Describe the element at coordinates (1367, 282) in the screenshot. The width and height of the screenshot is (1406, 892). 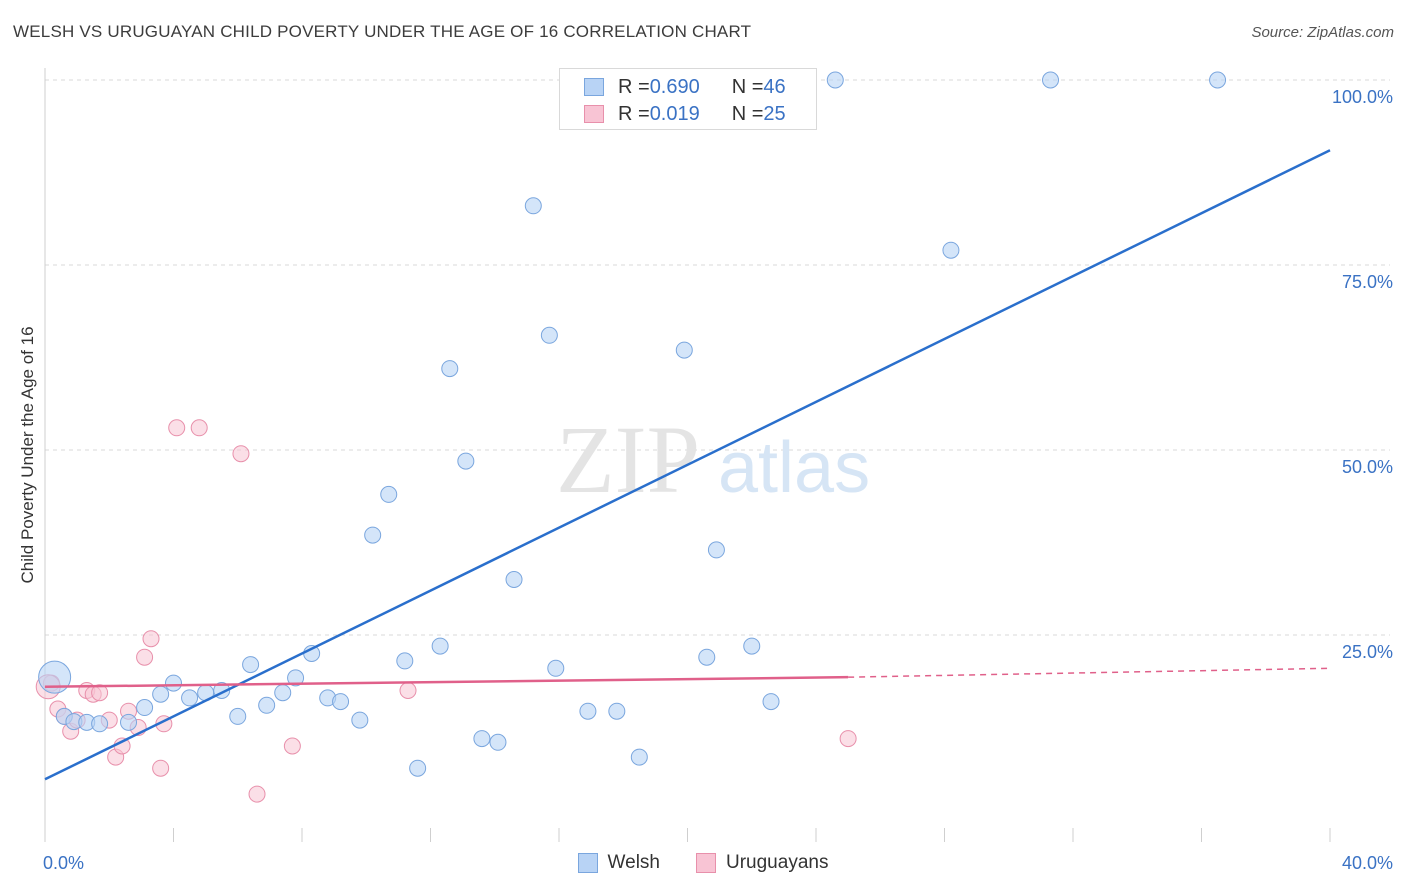
I see `y-tick-label: 75.0%` at that location.